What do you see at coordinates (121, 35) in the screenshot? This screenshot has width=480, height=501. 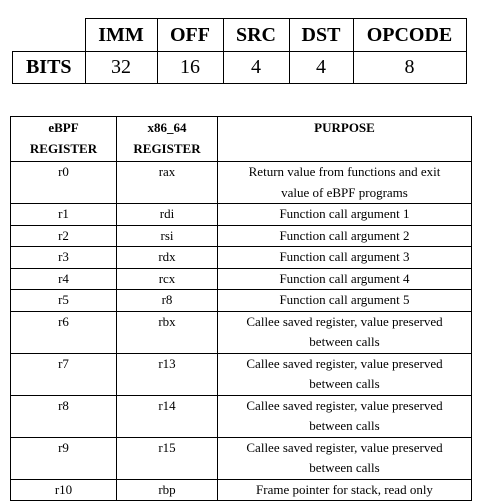 I see `field-imm-header: IMM` at bounding box center [121, 35].